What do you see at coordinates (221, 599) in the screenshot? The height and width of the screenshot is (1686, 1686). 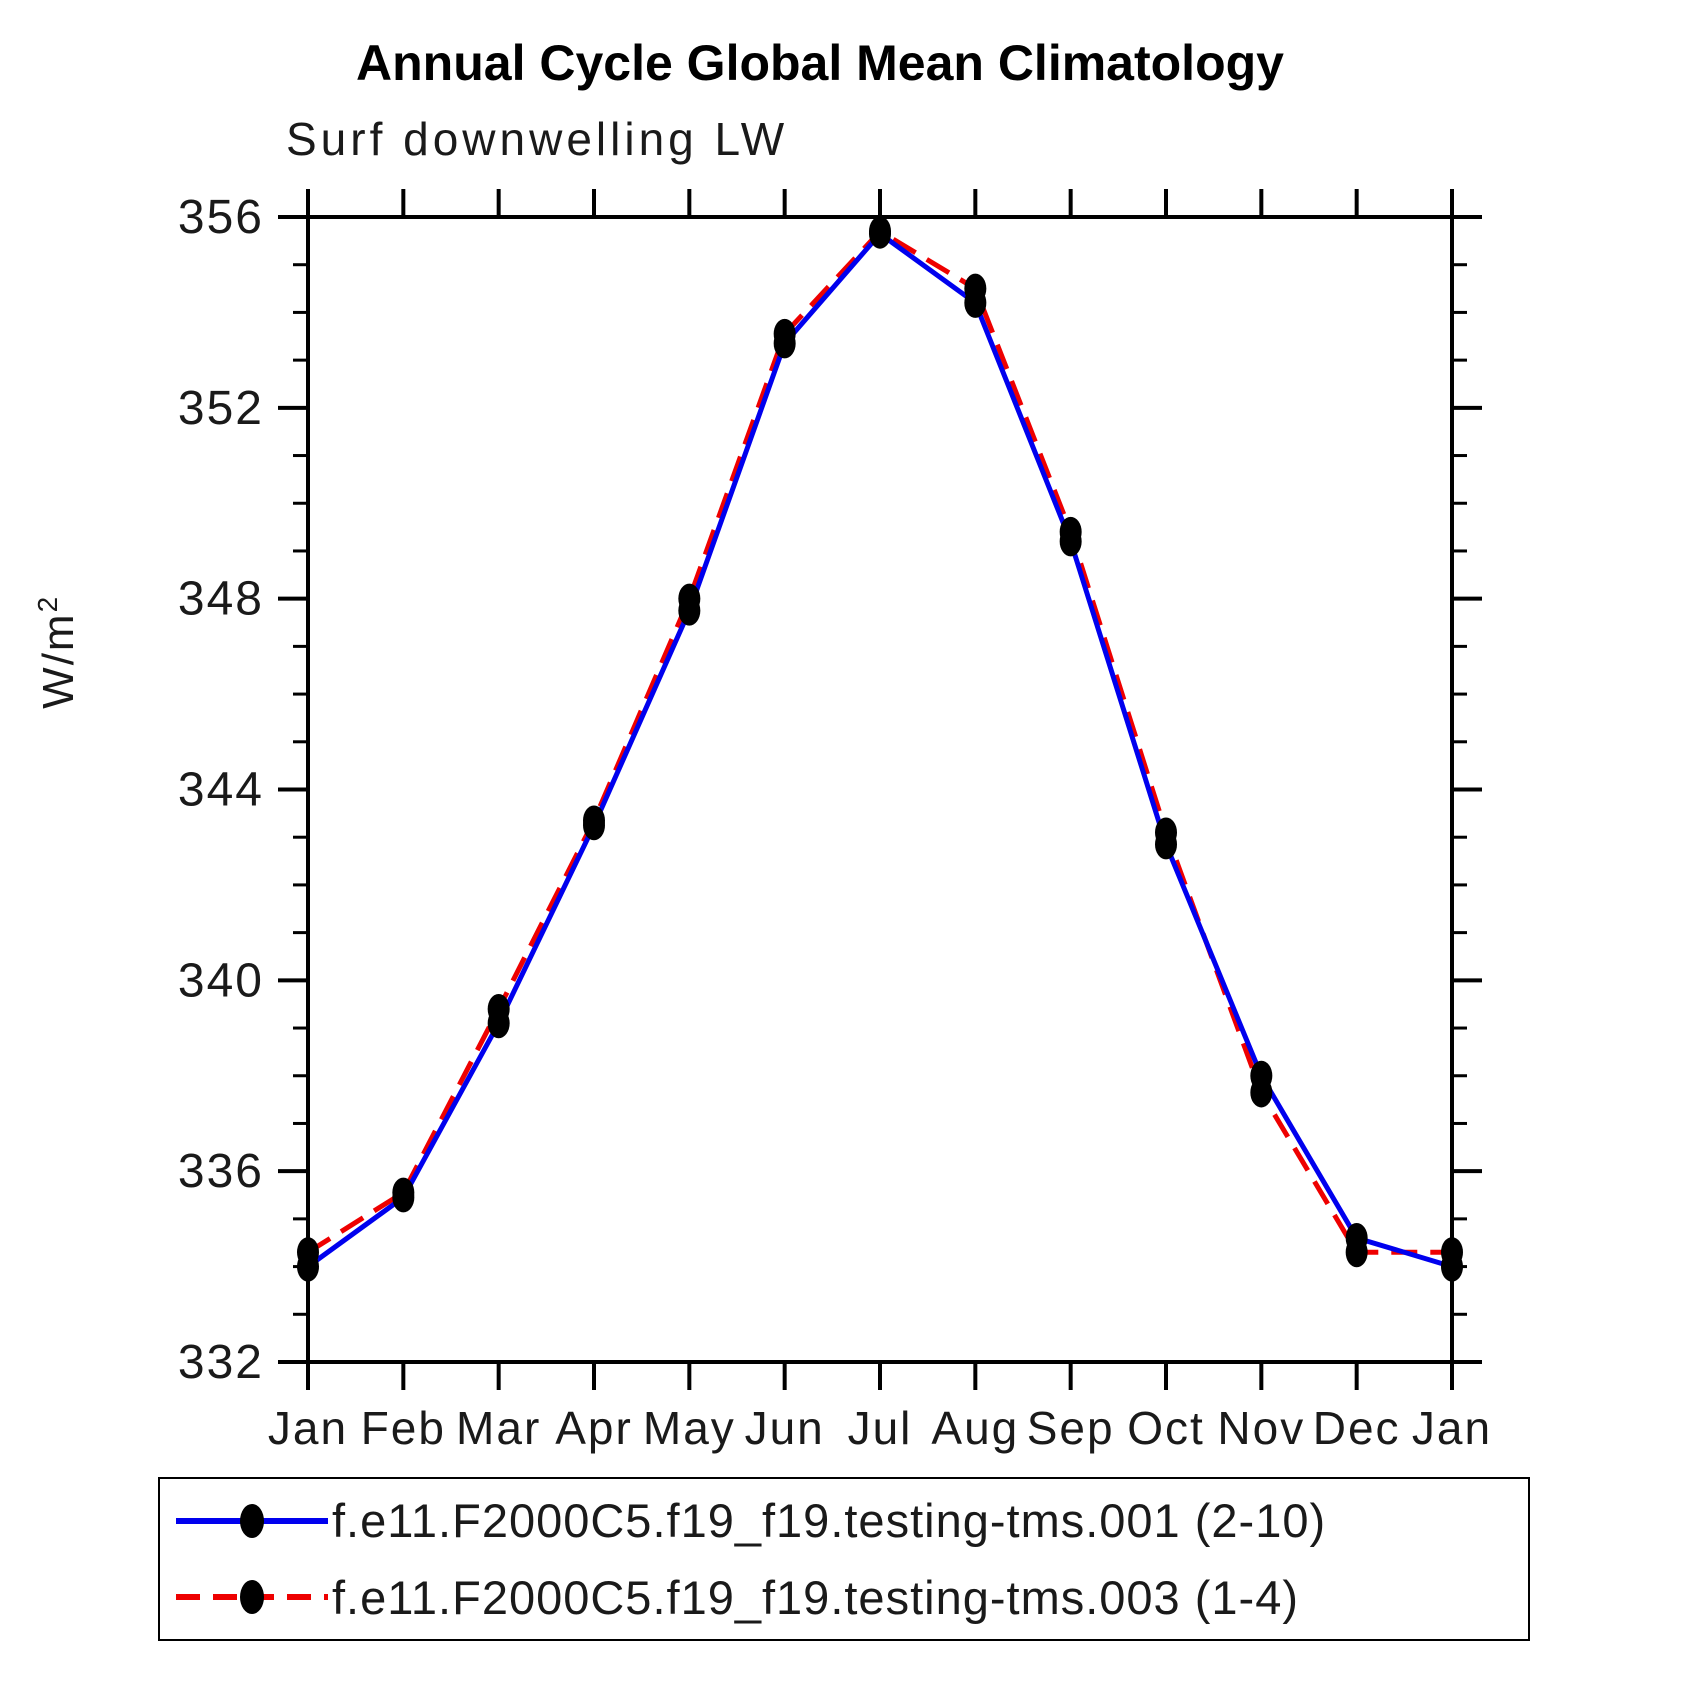 I see `y-tick-label: 348` at bounding box center [221, 599].